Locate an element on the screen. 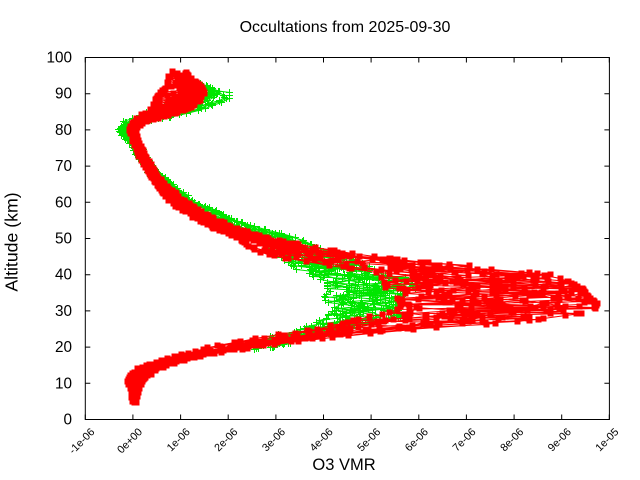 The image size is (640, 480). svg-text: 30 is located at coordinates (63, 311).